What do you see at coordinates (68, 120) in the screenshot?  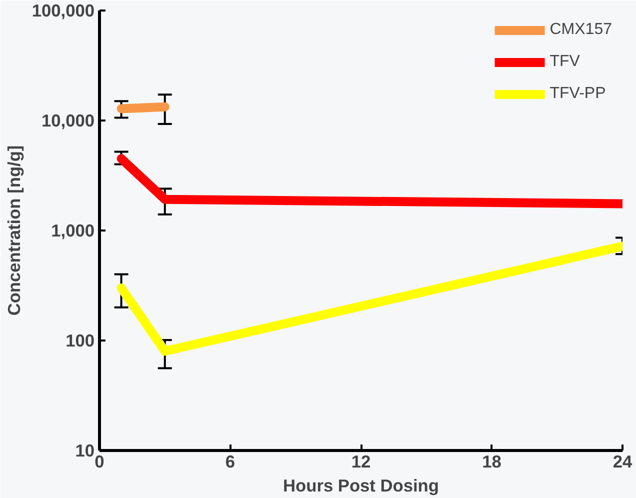 I see `y-tick-label: 10,000` at bounding box center [68, 120].